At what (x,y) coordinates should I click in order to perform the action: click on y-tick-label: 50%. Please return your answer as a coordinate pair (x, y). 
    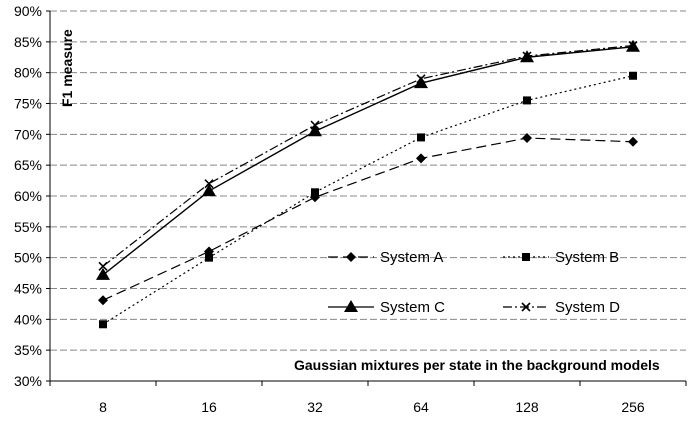
    Looking at the image, I should click on (28, 258).